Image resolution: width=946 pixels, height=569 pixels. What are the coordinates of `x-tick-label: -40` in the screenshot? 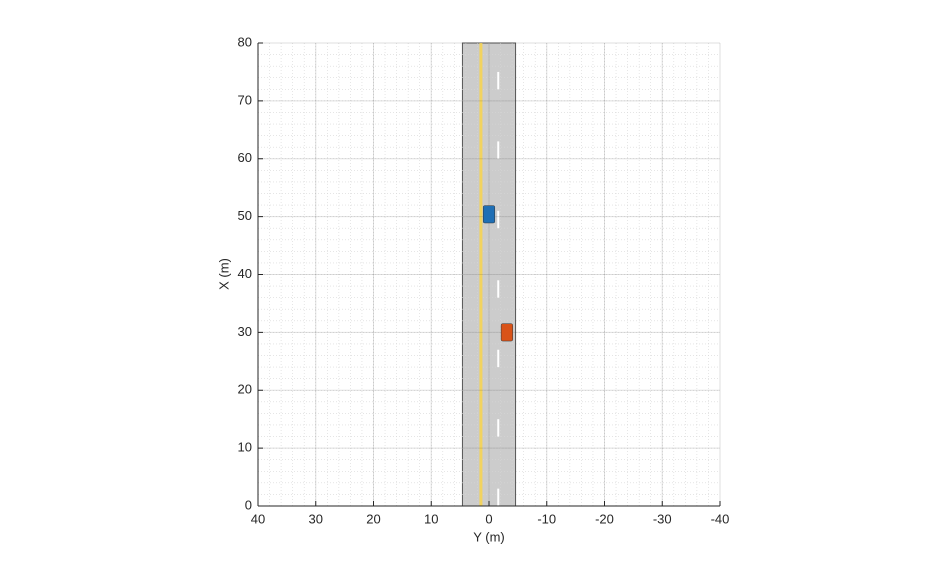 It's located at (720, 518).